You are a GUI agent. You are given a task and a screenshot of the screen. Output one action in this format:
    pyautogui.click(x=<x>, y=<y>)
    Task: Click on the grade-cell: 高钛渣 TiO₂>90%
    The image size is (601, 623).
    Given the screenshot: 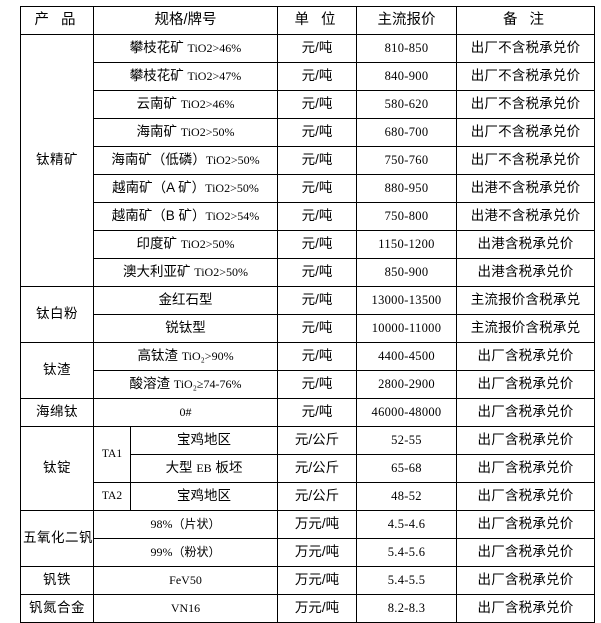 What is the action you would take?
    pyautogui.click(x=185, y=356)
    